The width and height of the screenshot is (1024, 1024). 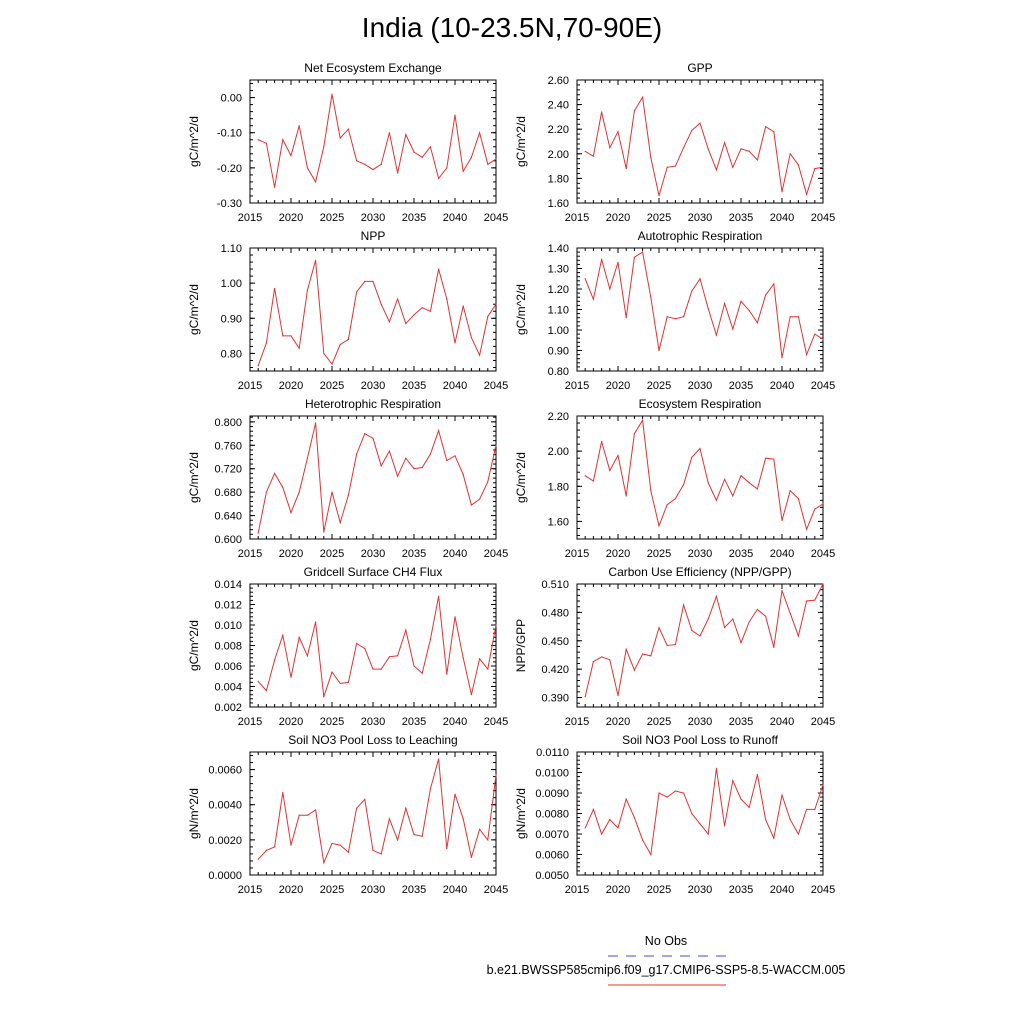 I want to click on x-tick-label: 2020, so click(x=618, y=890).